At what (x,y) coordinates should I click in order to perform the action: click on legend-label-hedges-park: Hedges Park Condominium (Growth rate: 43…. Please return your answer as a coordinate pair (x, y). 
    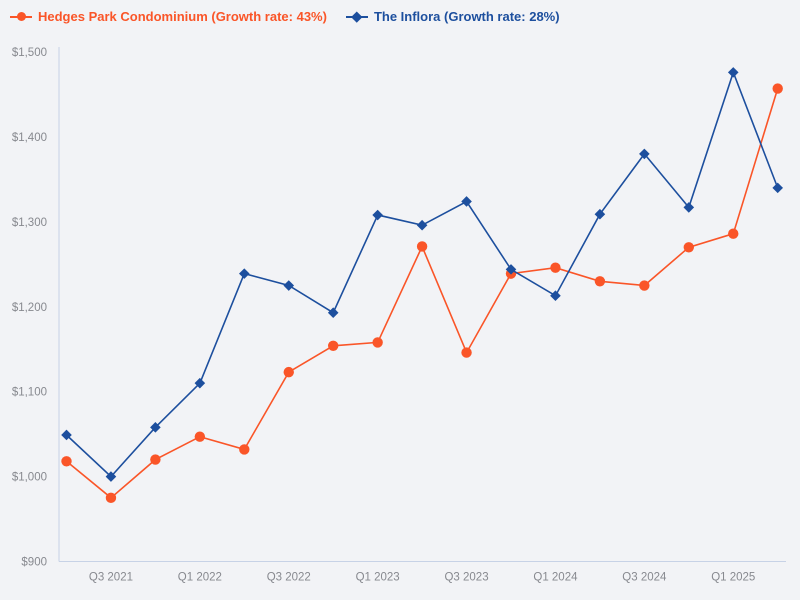
    Looking at the image, I should click on (182, 16).